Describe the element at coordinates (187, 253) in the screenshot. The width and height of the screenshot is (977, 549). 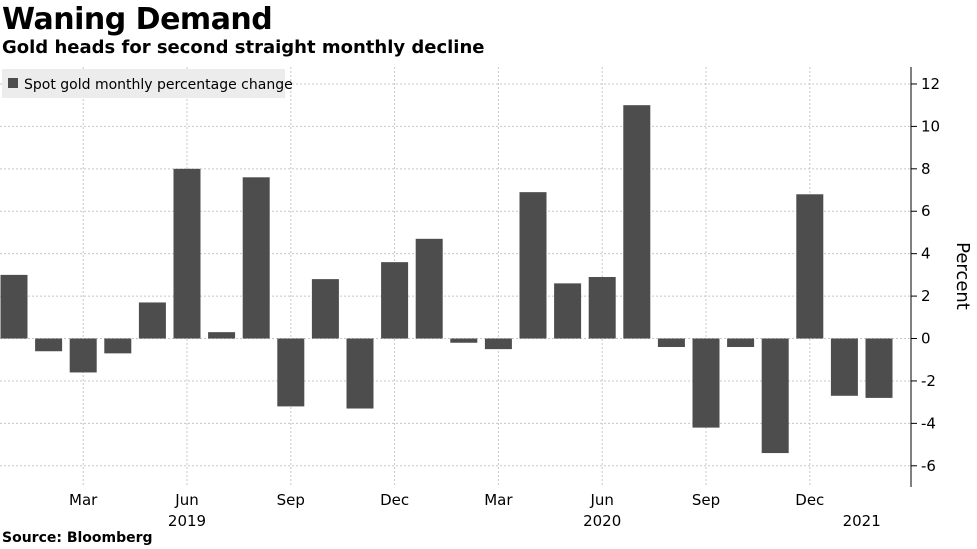
I see `bar-jun-2019` at that location.